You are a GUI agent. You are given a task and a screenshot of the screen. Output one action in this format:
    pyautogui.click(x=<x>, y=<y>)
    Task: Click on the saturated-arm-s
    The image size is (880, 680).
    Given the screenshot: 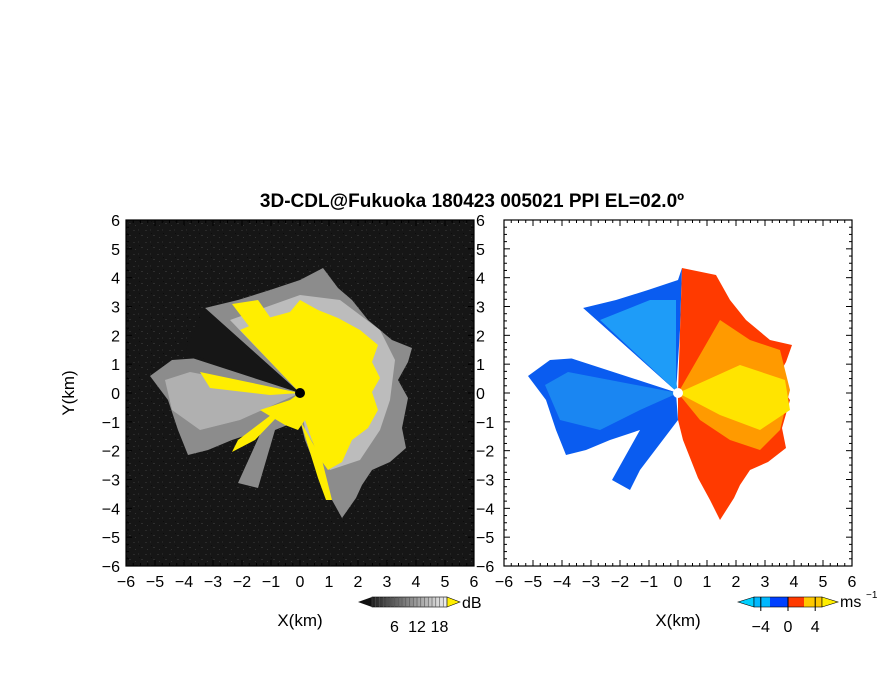 What is the action you would take?
    pyautogui.click(x=316, y=460)
    